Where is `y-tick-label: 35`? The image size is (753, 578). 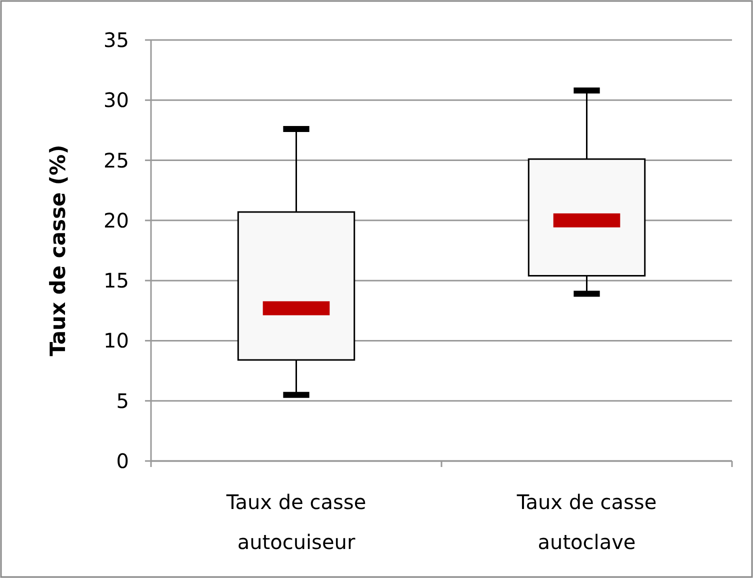 y-tick-label: 35 is located at coordinates (116, 40).